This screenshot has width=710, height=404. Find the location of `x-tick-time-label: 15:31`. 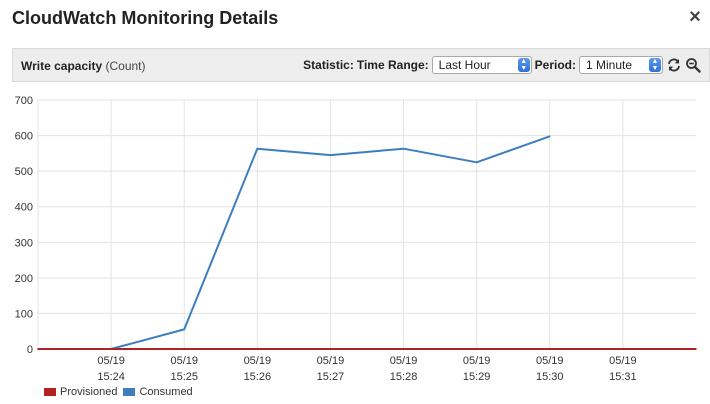

x-tick-time-label: 15:31 is located at coordinates (623, 377).